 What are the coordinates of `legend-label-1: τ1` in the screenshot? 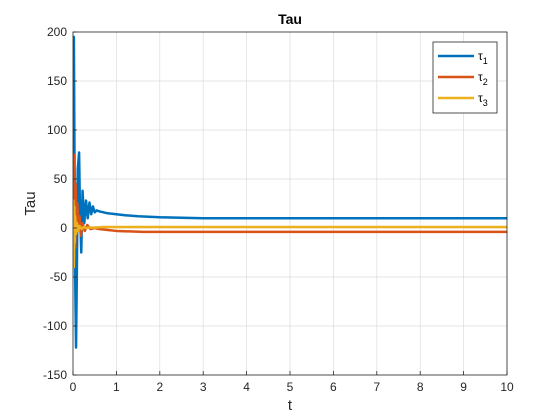 It's located at (483, 57).